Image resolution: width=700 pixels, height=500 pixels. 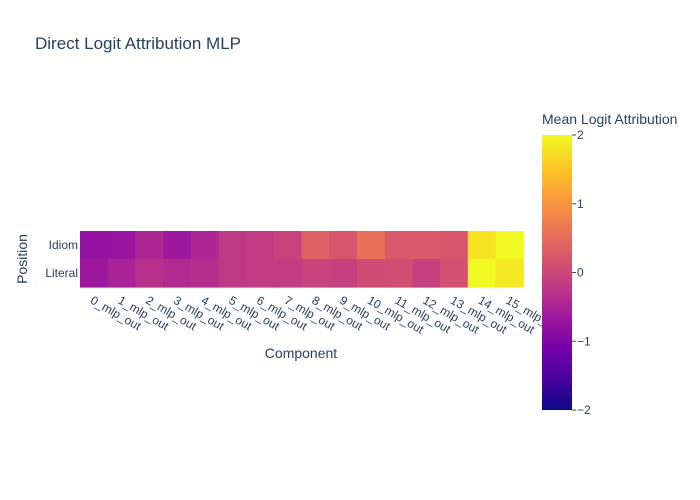 What do you see at coordinates (94, 245) in the screenshot?
I see `heatmap-cell-idiom-0_mlp_out` at bounding box center [94, 245].